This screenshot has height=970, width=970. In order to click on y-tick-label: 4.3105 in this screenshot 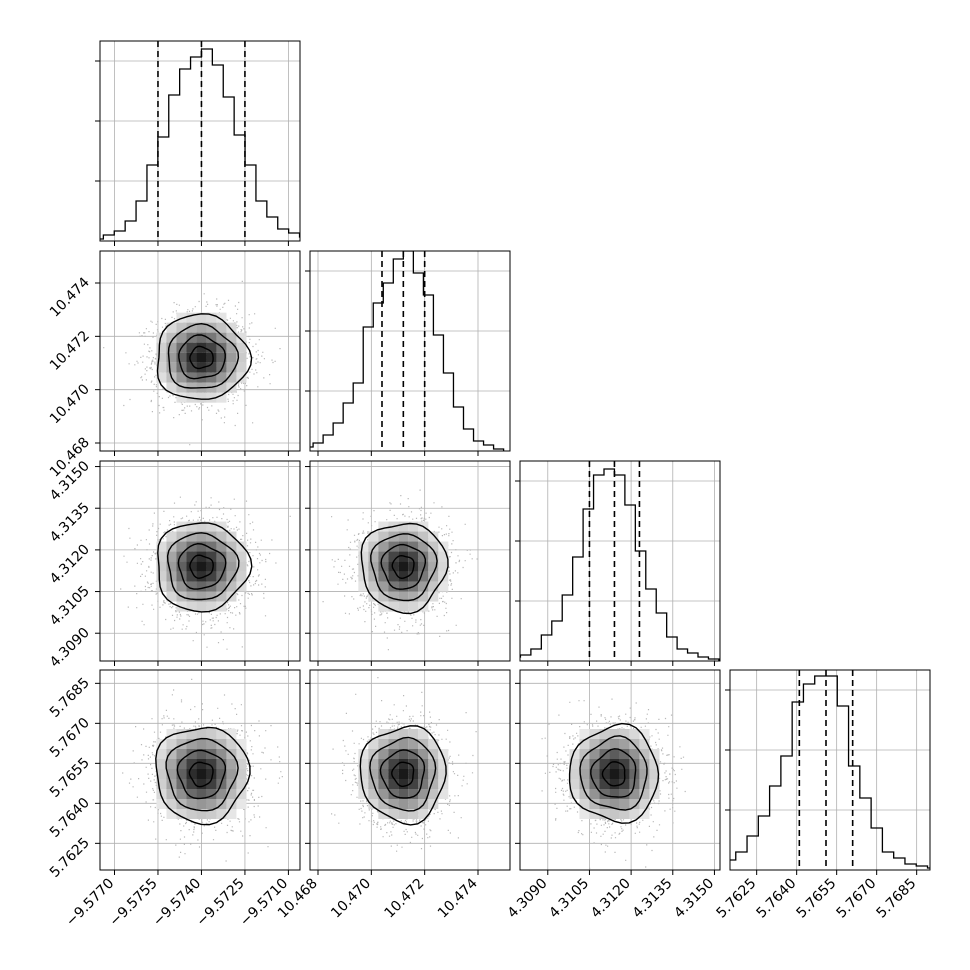, I will do `click(70, 606)`.